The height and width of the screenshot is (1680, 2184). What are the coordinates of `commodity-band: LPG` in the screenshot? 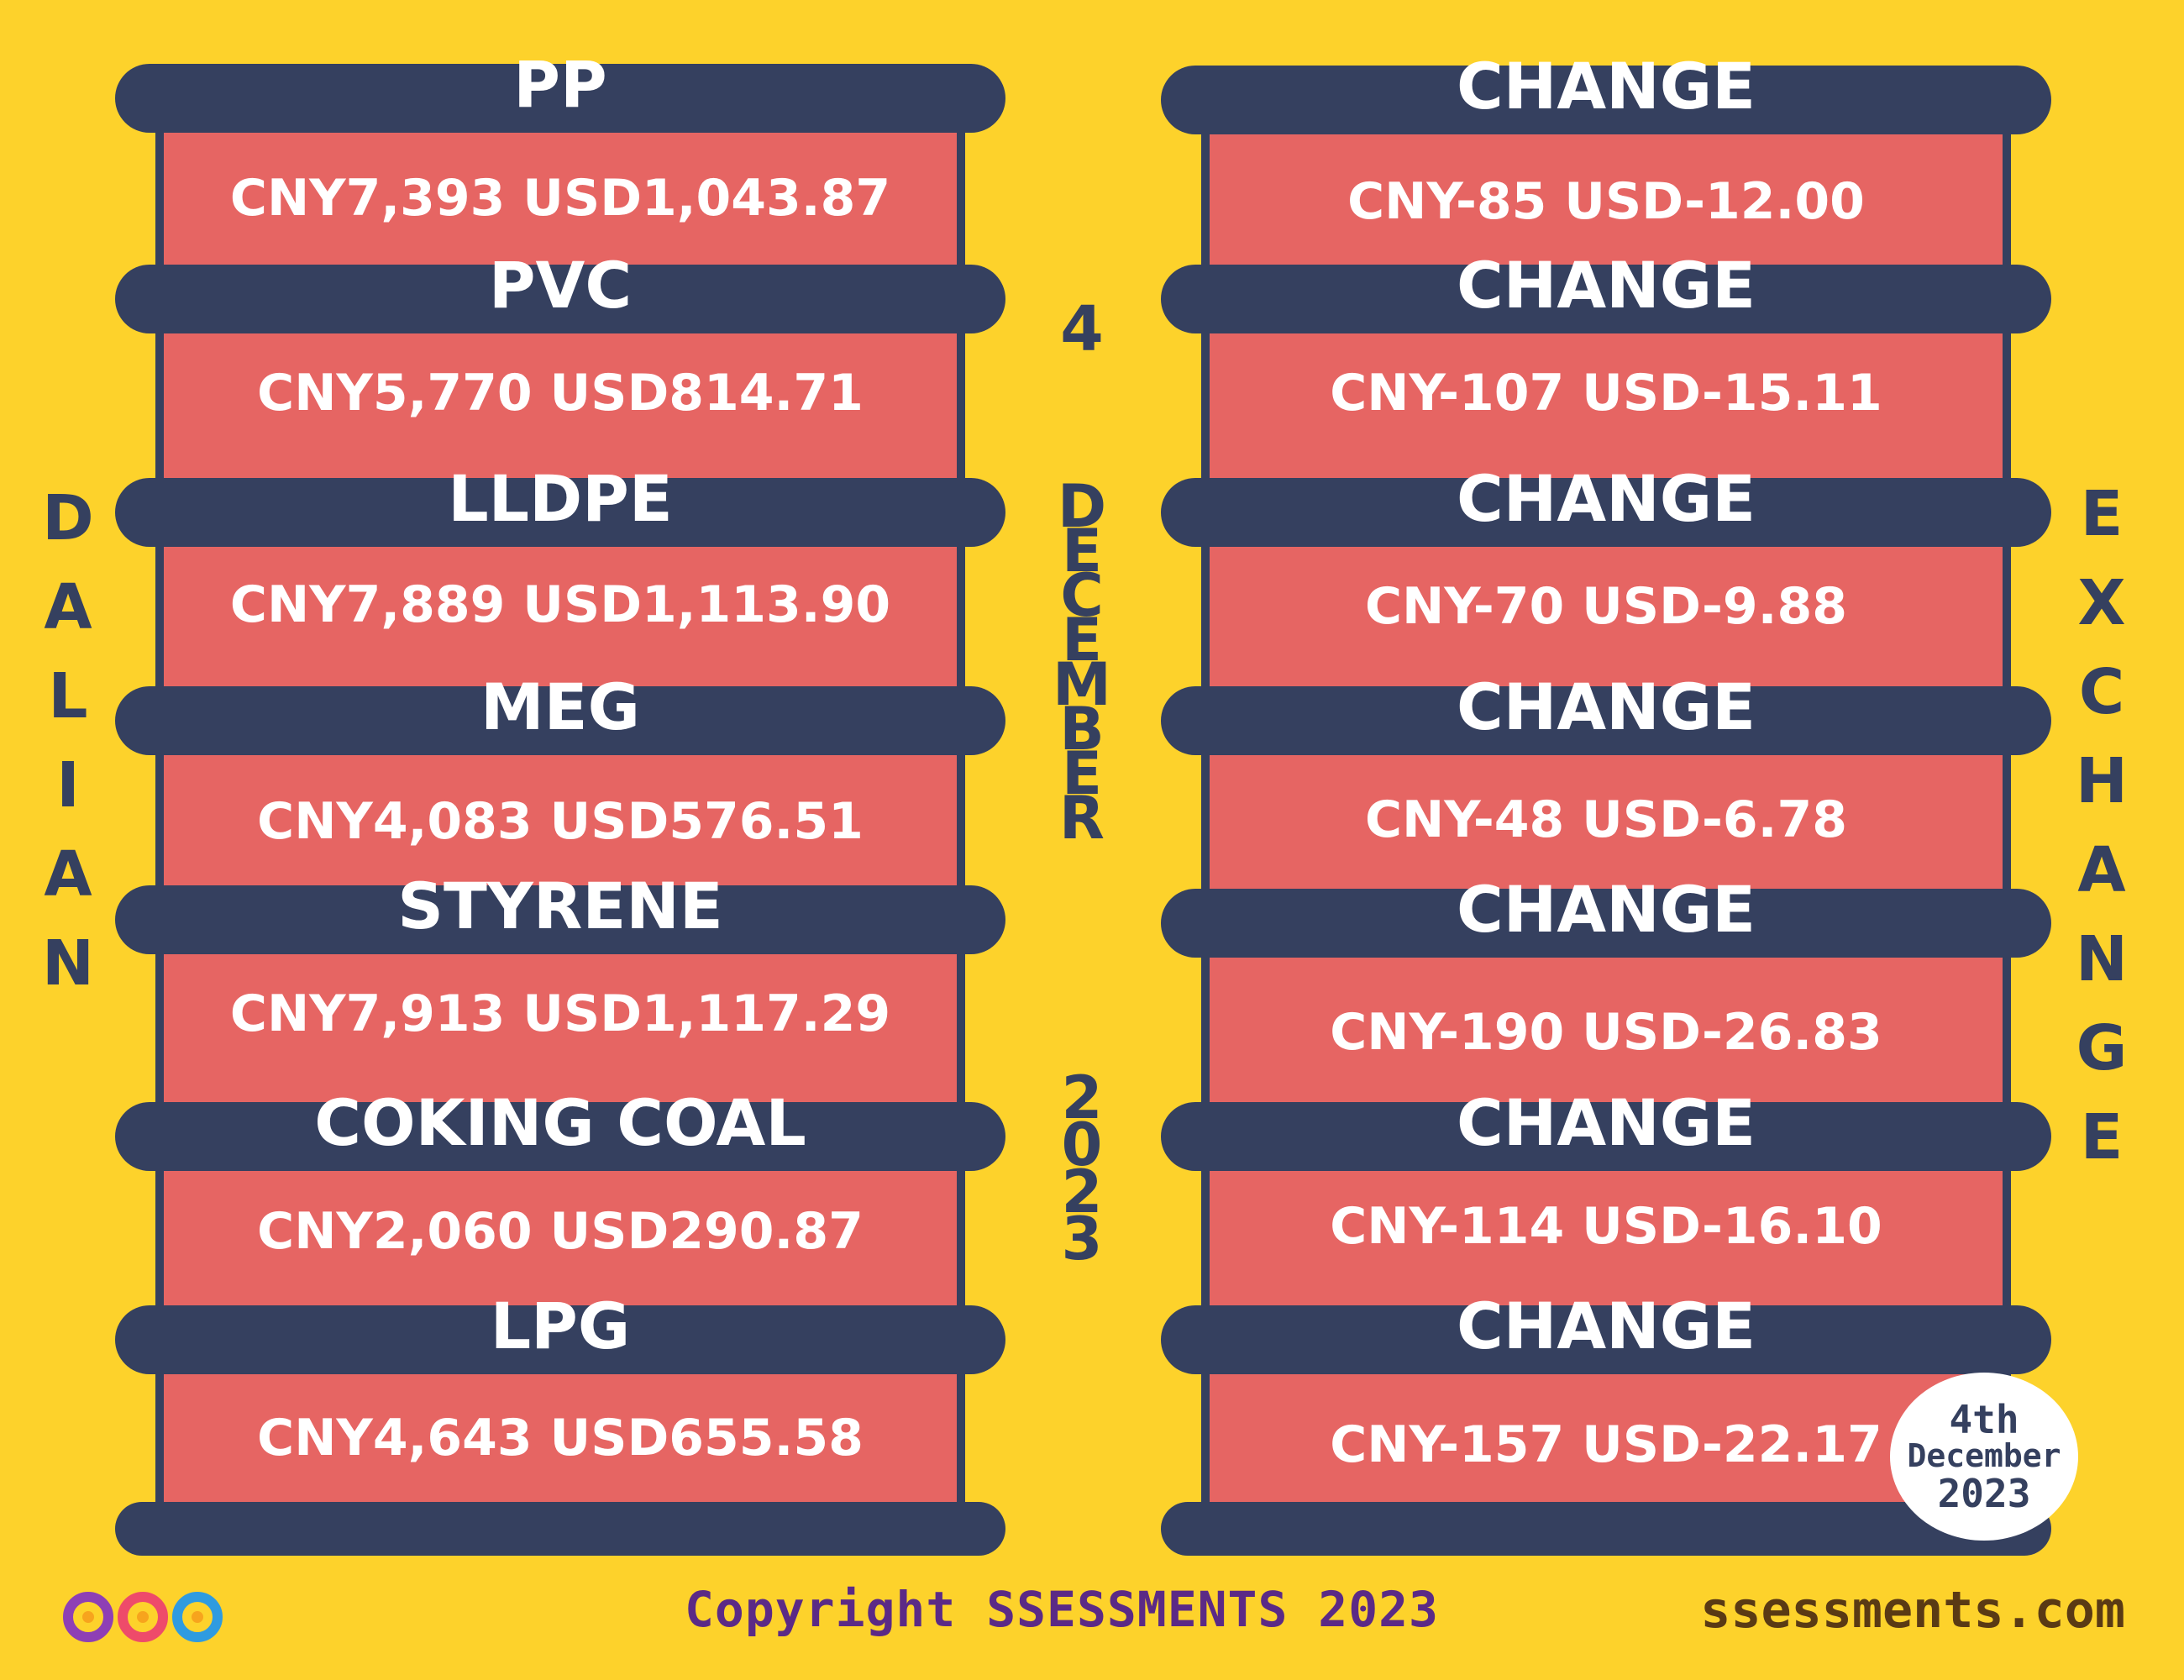 It's located at (560, 1333).